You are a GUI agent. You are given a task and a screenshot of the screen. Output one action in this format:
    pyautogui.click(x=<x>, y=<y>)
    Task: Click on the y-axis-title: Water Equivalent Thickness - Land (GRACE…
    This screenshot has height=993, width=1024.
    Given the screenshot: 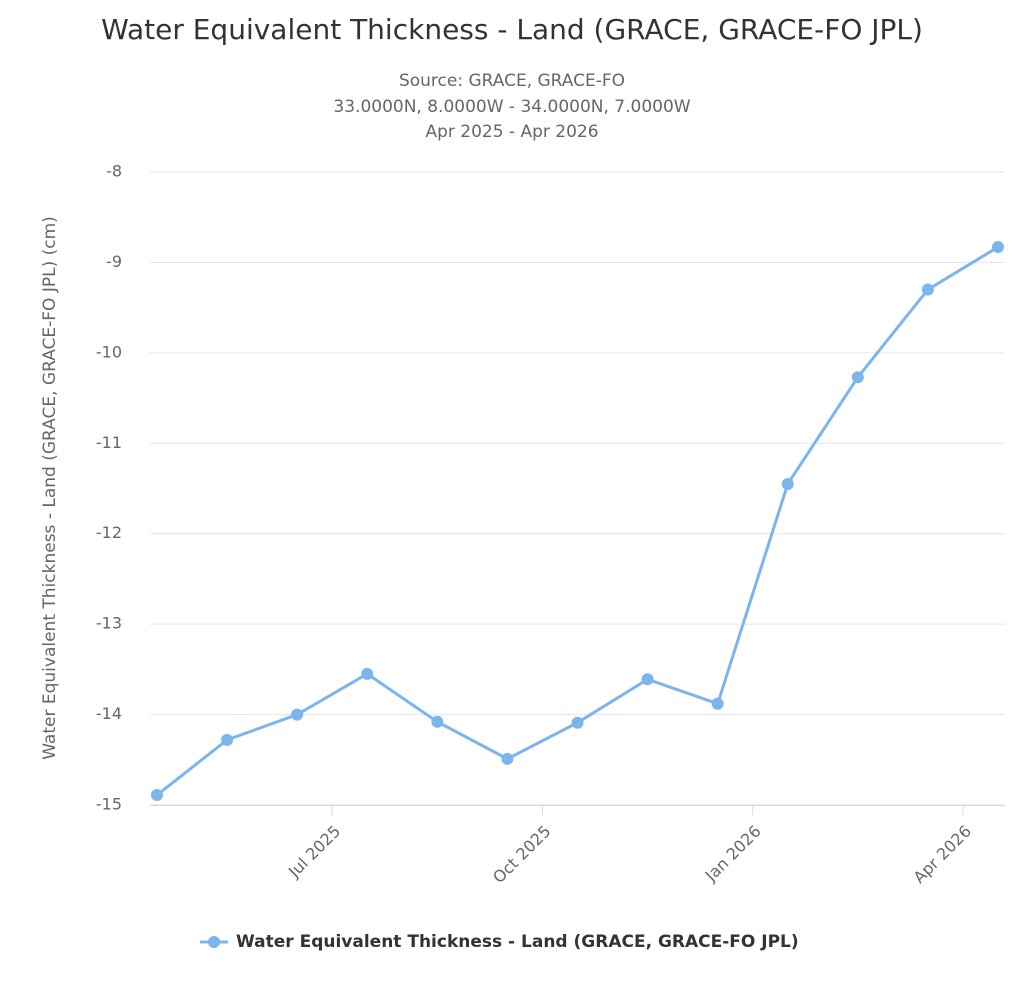 What is the action you would take?
    pyautogui.click(x=50, y=488)
    